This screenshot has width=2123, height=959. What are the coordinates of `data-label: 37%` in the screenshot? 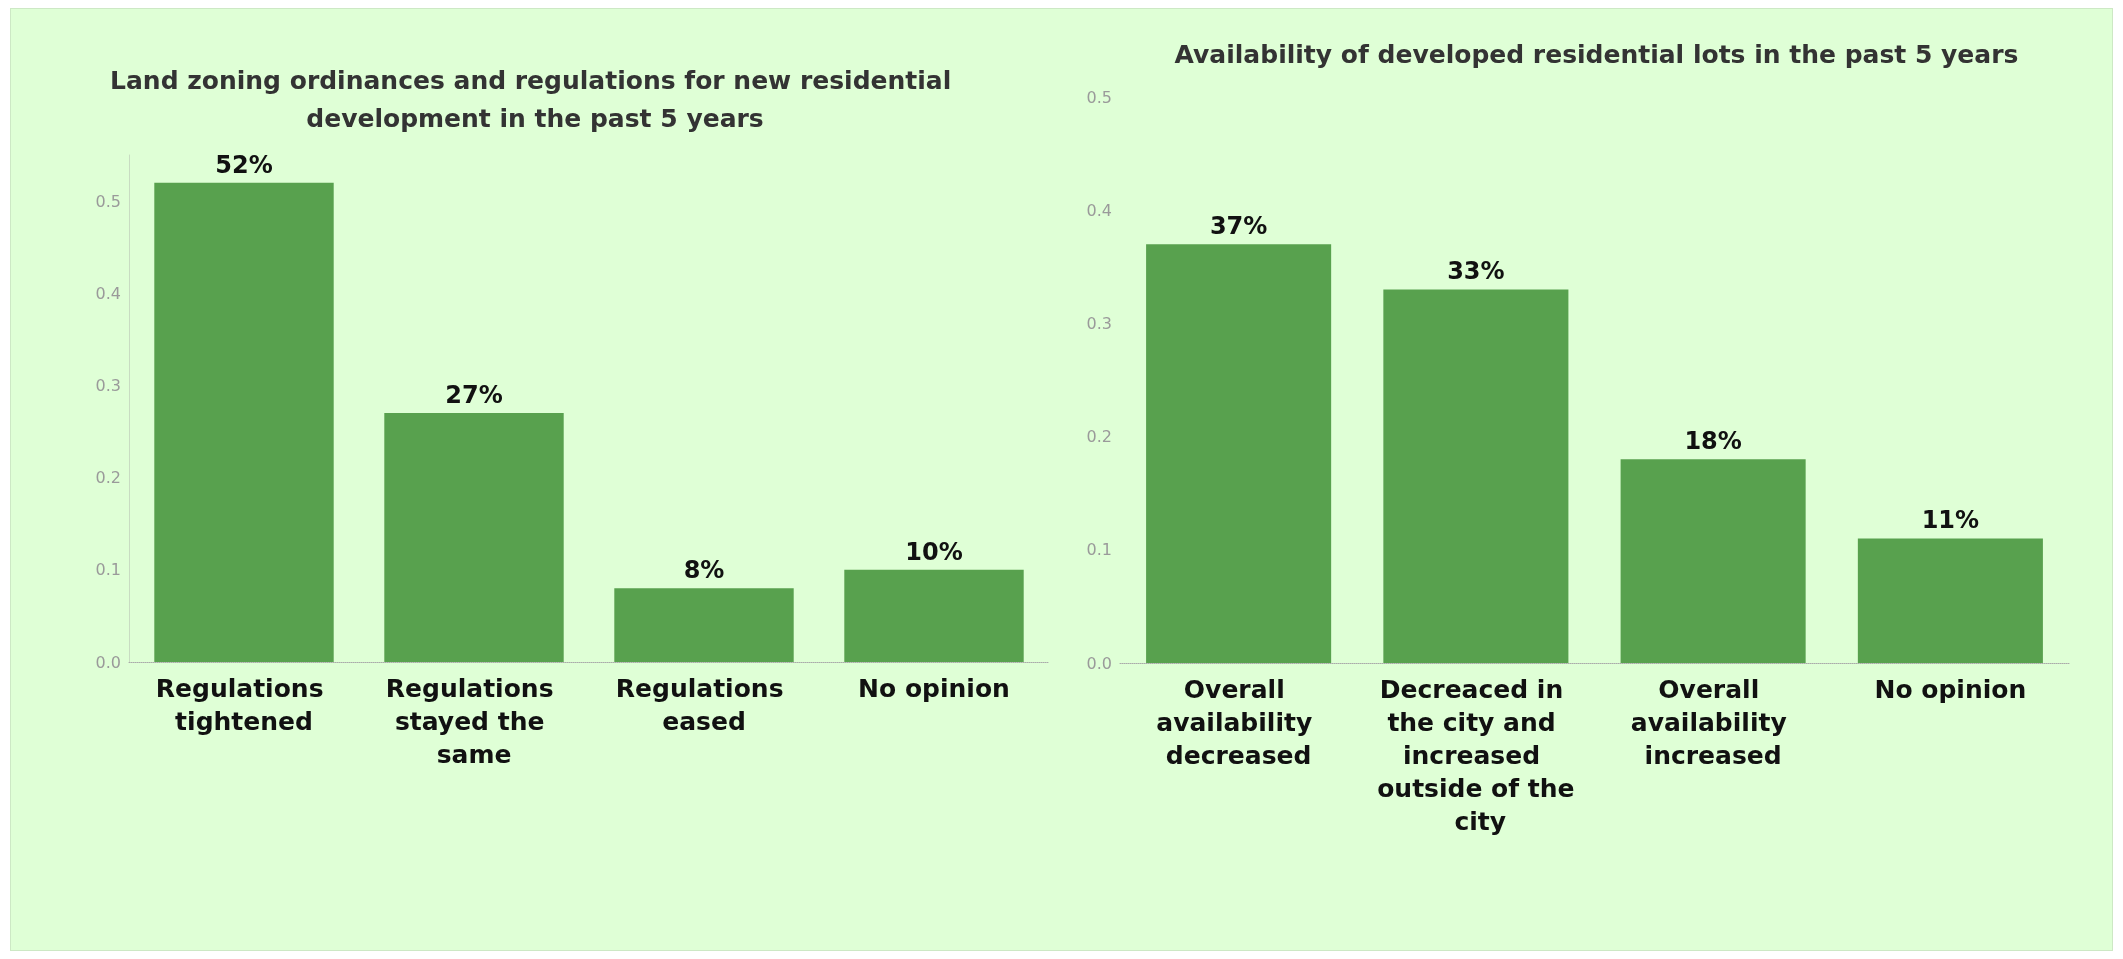 It's located at (1238, 226).